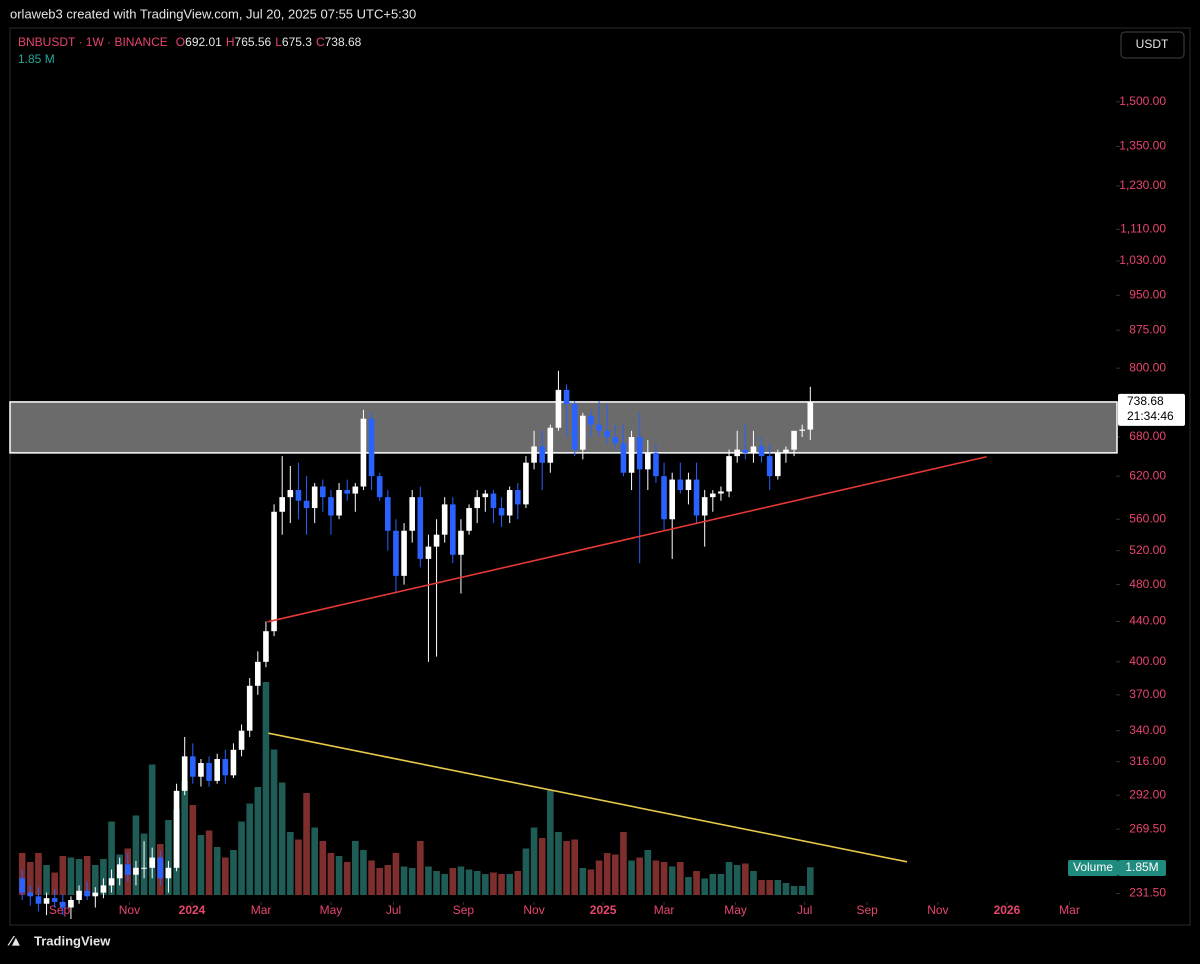 This screenshot has width=1200, height=964. I want to click on y-tick-label: 1,230.00, so click(1142, 185).